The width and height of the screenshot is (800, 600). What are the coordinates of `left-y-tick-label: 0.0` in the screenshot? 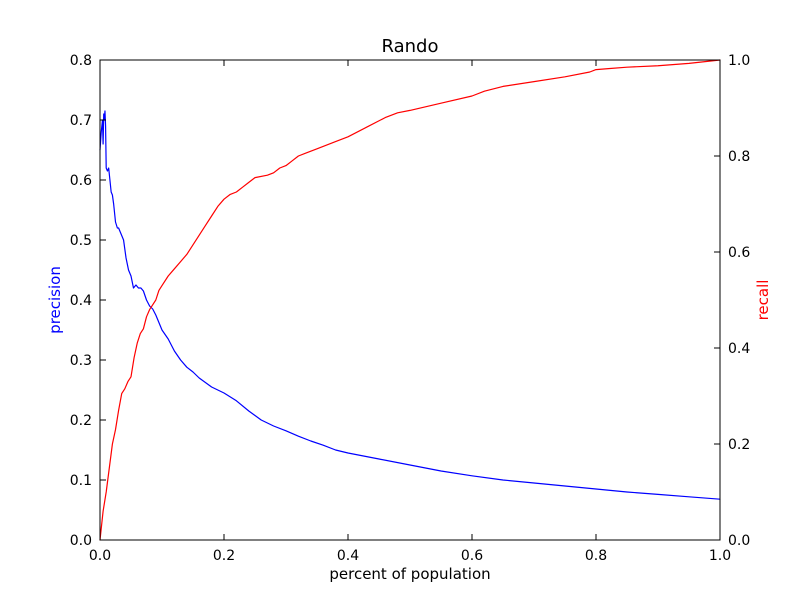 It's located at (81, 541).